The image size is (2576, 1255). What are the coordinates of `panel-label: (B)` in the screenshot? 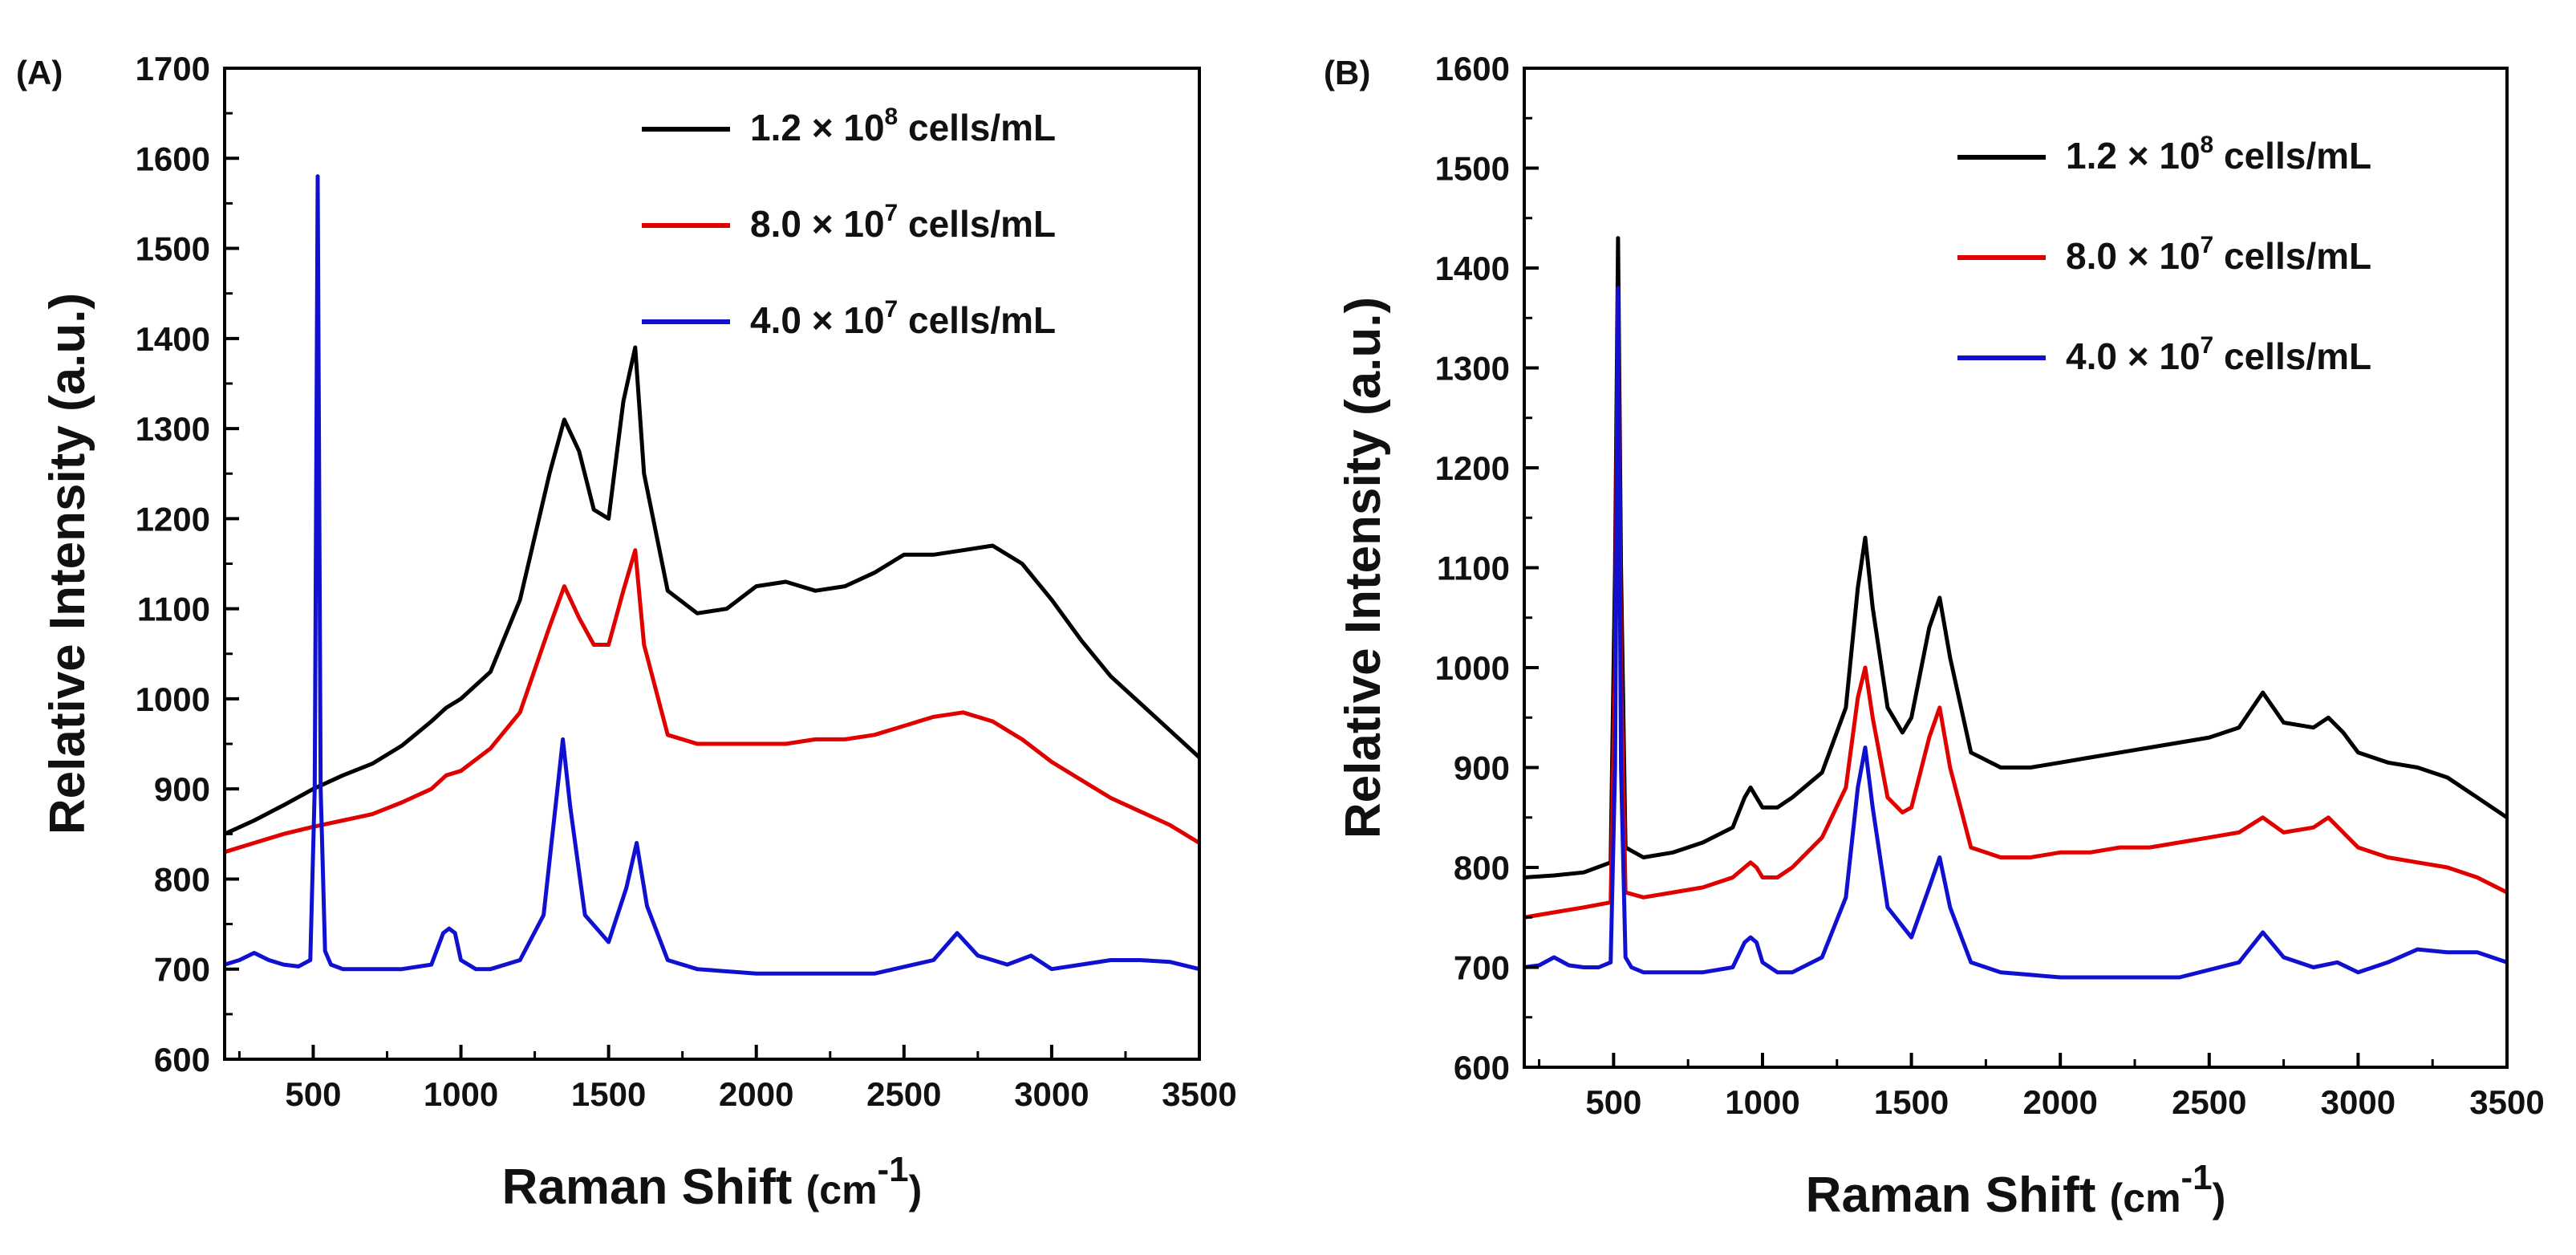 It's located at (1347, 72).